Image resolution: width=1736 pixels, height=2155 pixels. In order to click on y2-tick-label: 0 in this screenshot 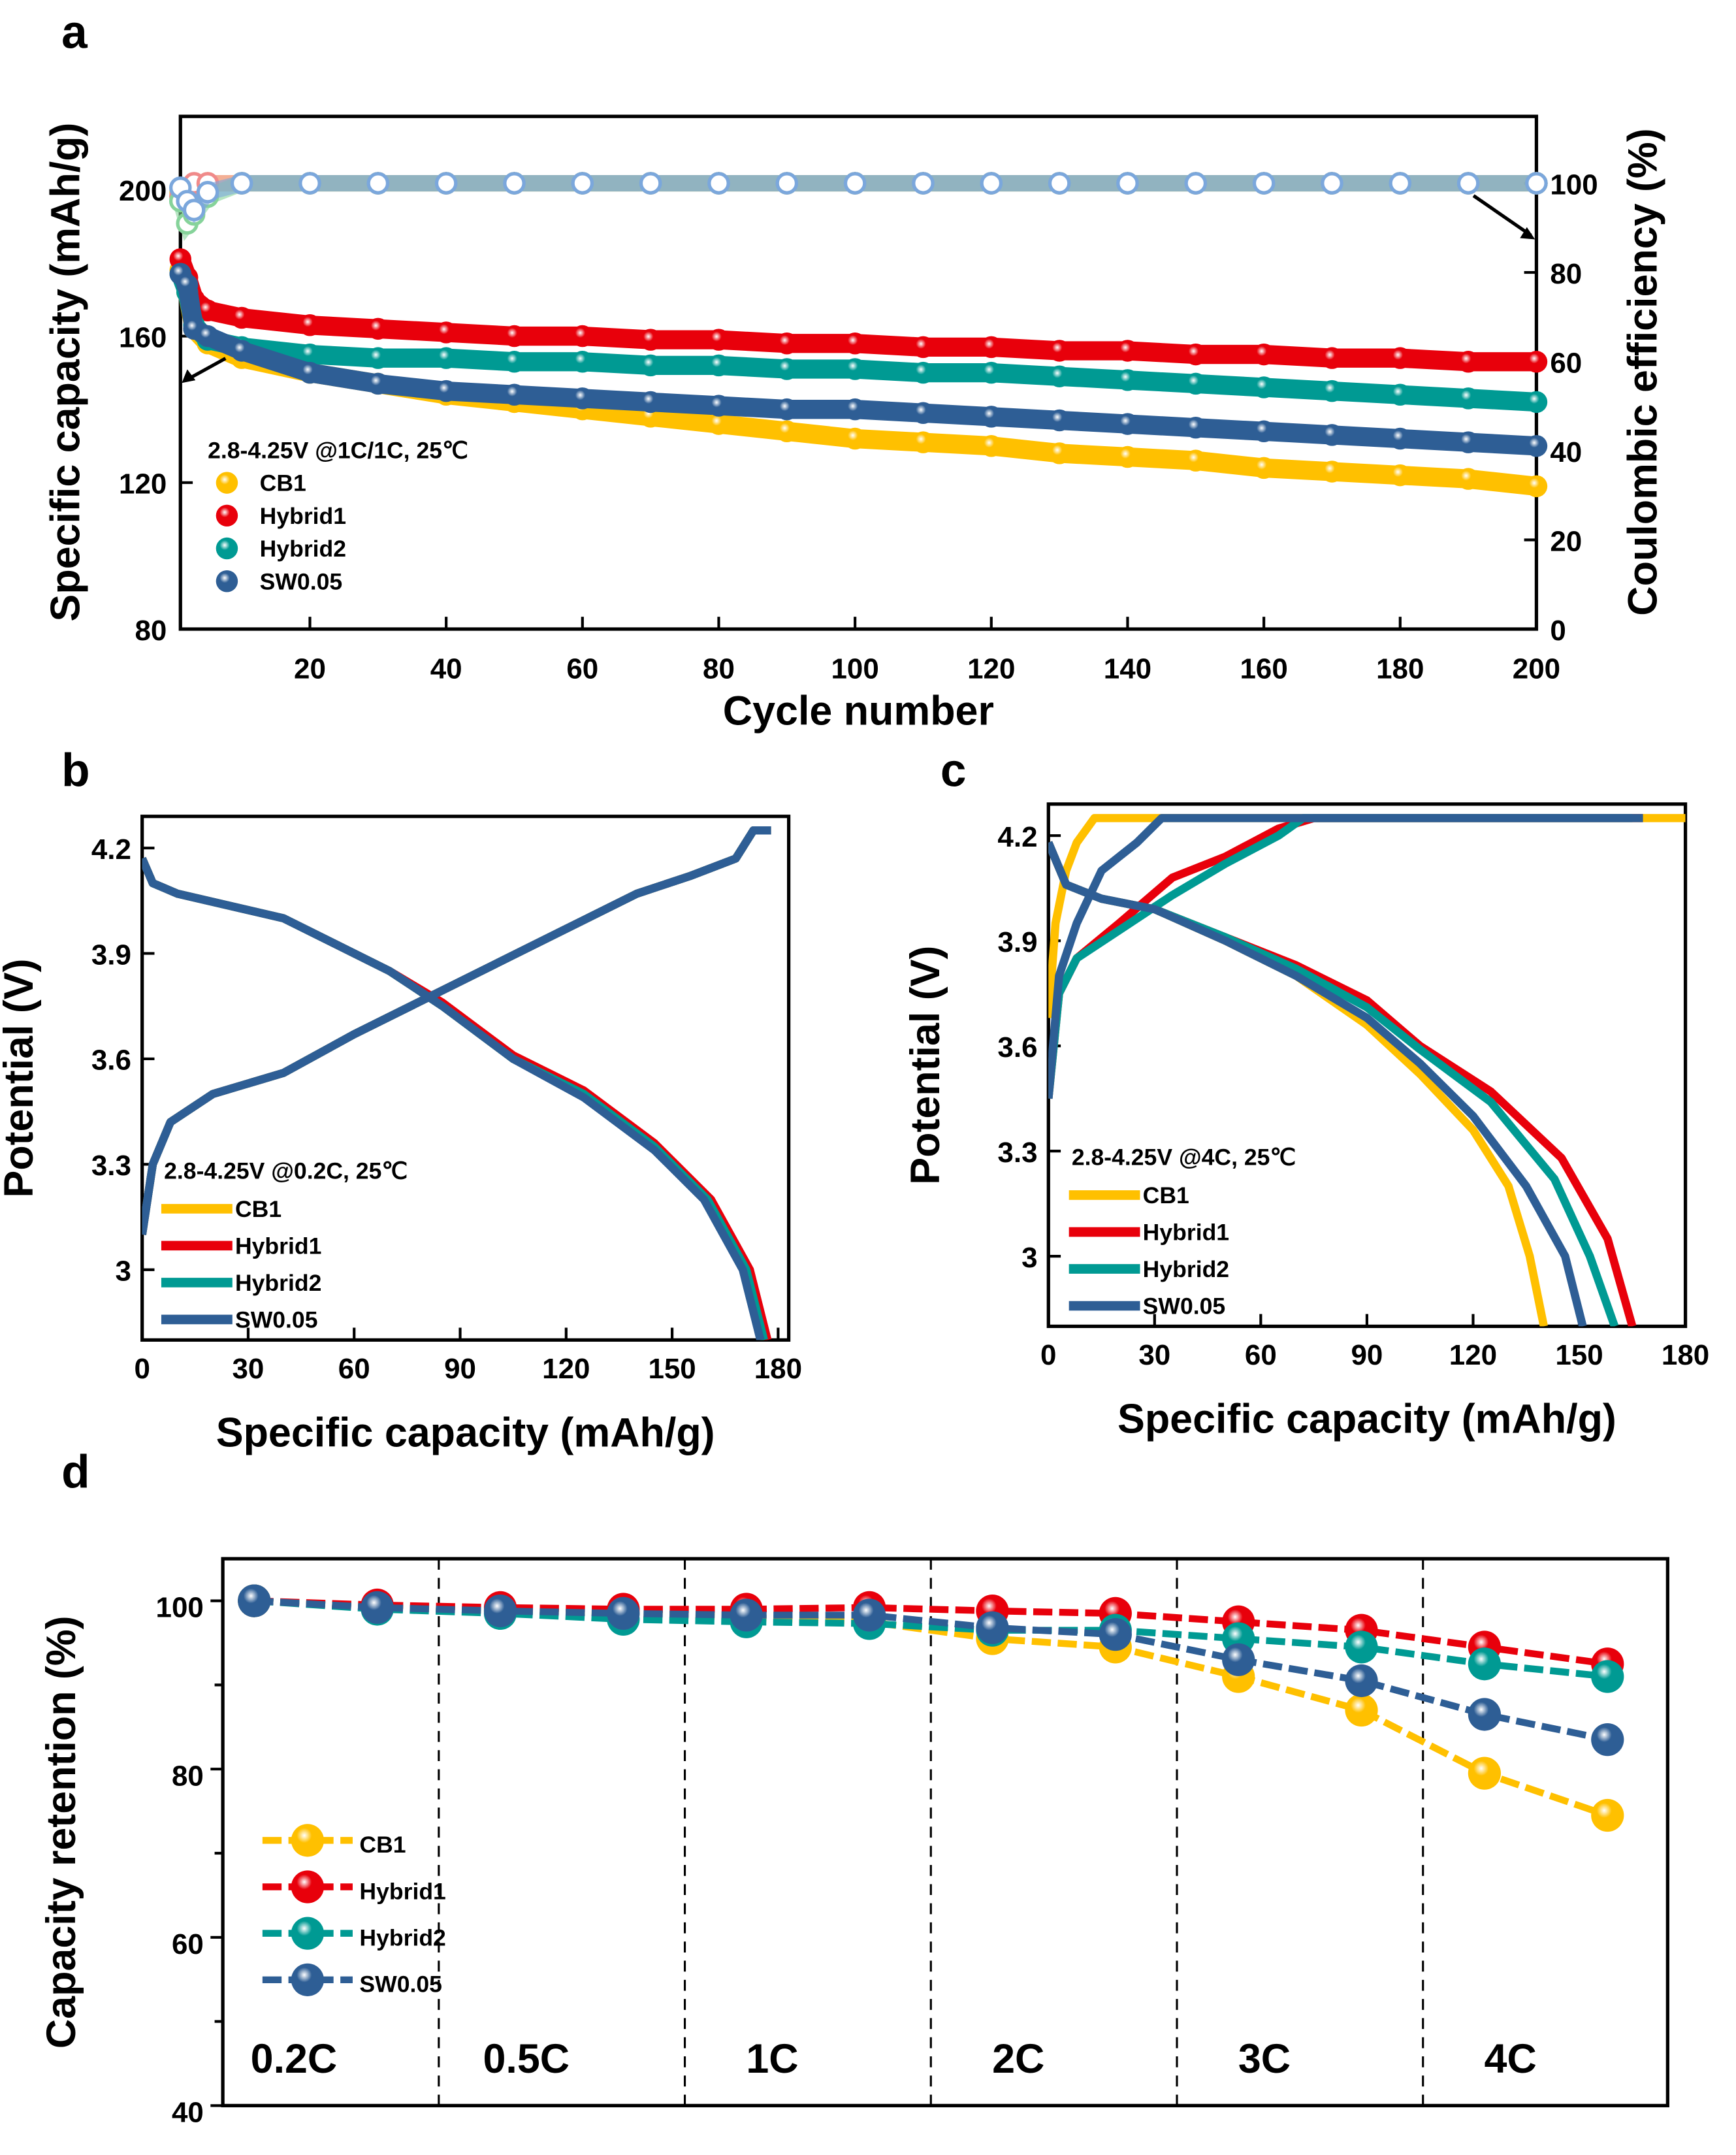, I will do `click(1558, 631)`.